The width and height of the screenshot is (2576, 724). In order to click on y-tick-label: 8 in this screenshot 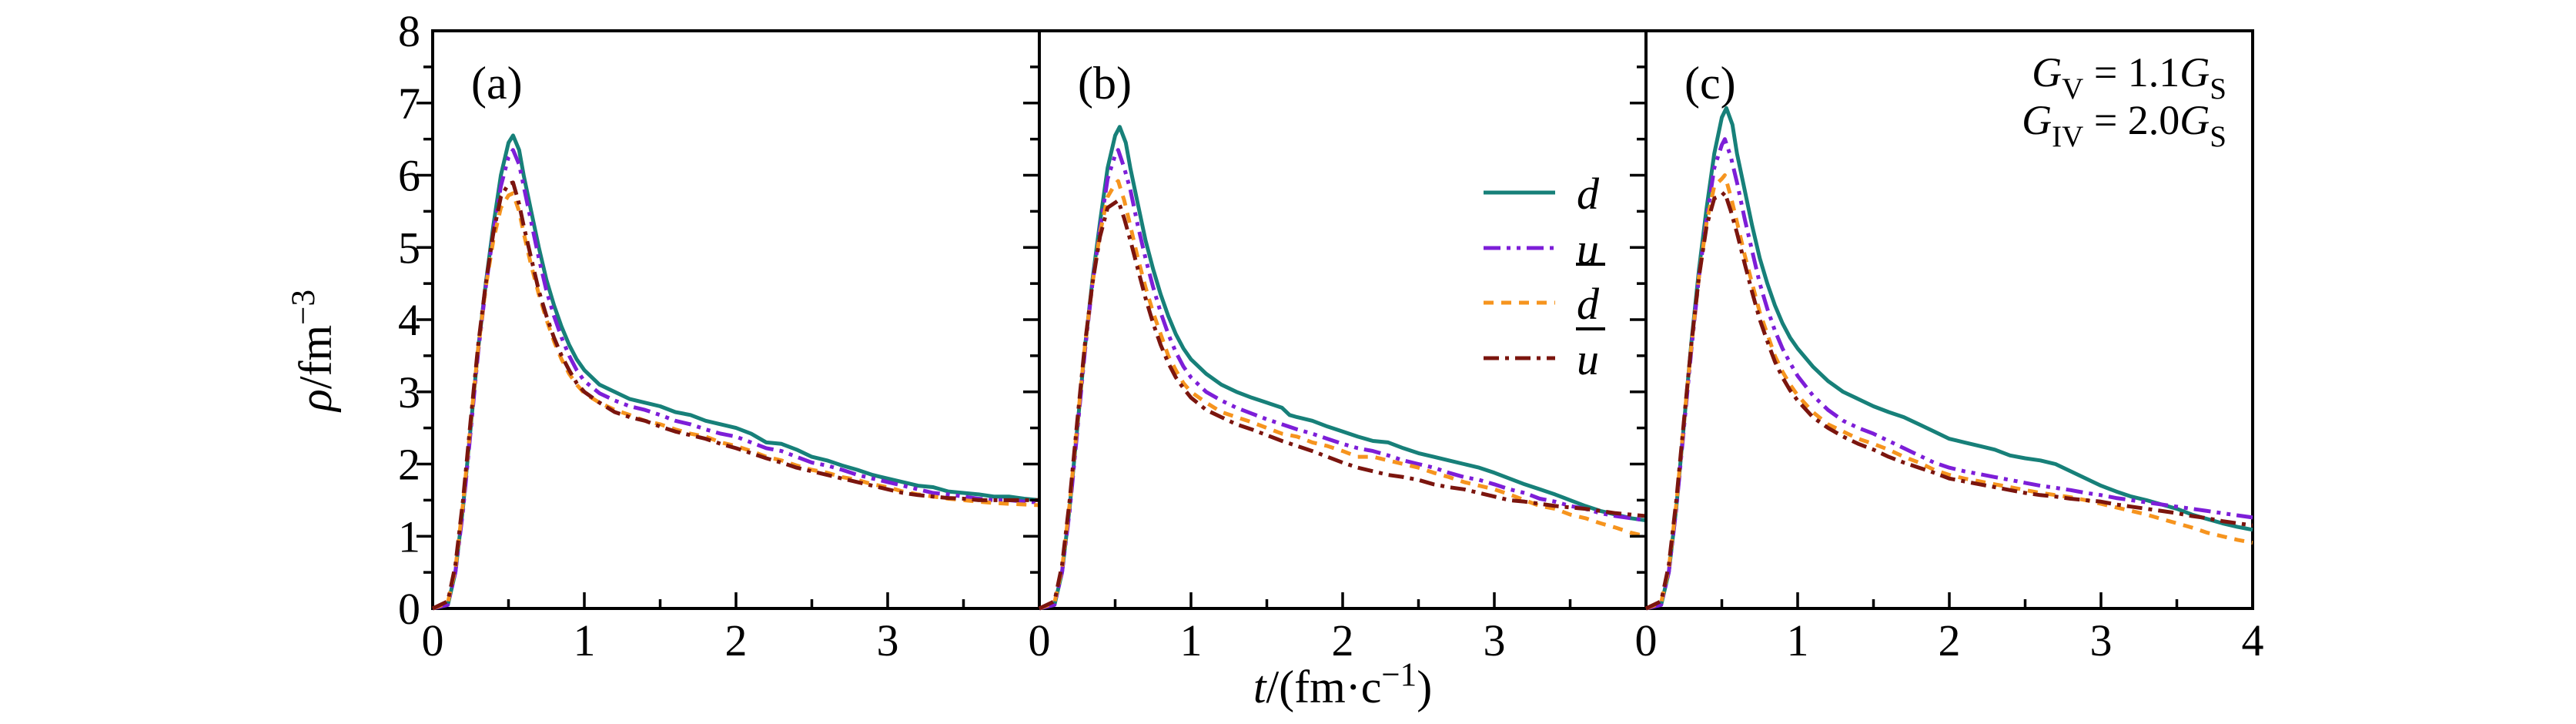, I will do `click(409, 31)`.